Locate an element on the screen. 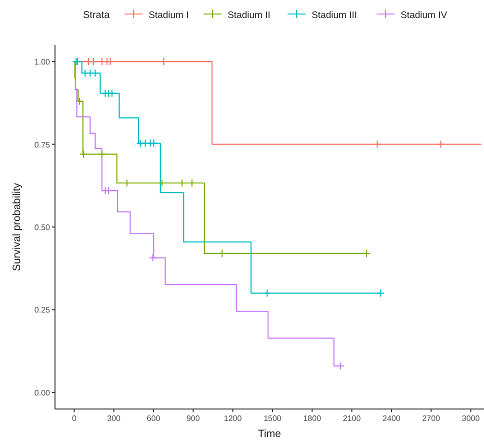 Image resolution: width=484 pixels, height=444 pixels. x-tick-label: 3000 is located at coordinates (471, 418).